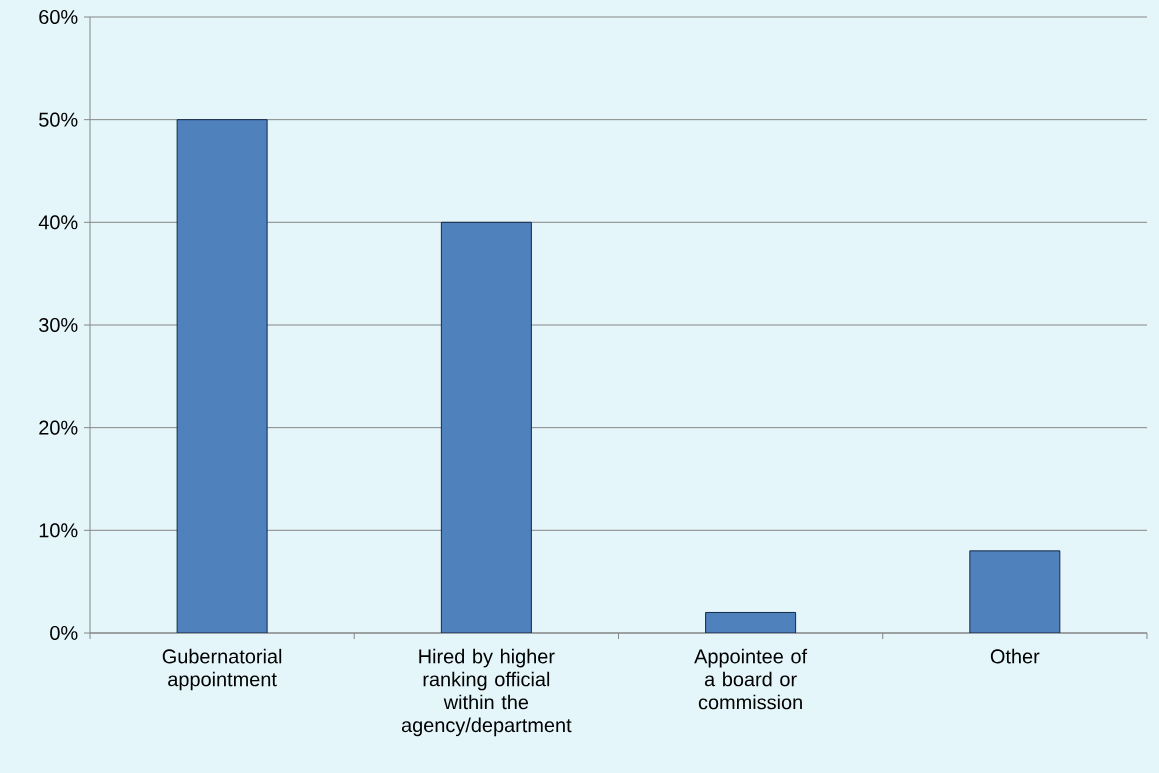  What do you see at coordinates (751, 679) in the screenshot?
I see `x-tick-label: Appointee of a board or commission` at bounding box center [751, 679].